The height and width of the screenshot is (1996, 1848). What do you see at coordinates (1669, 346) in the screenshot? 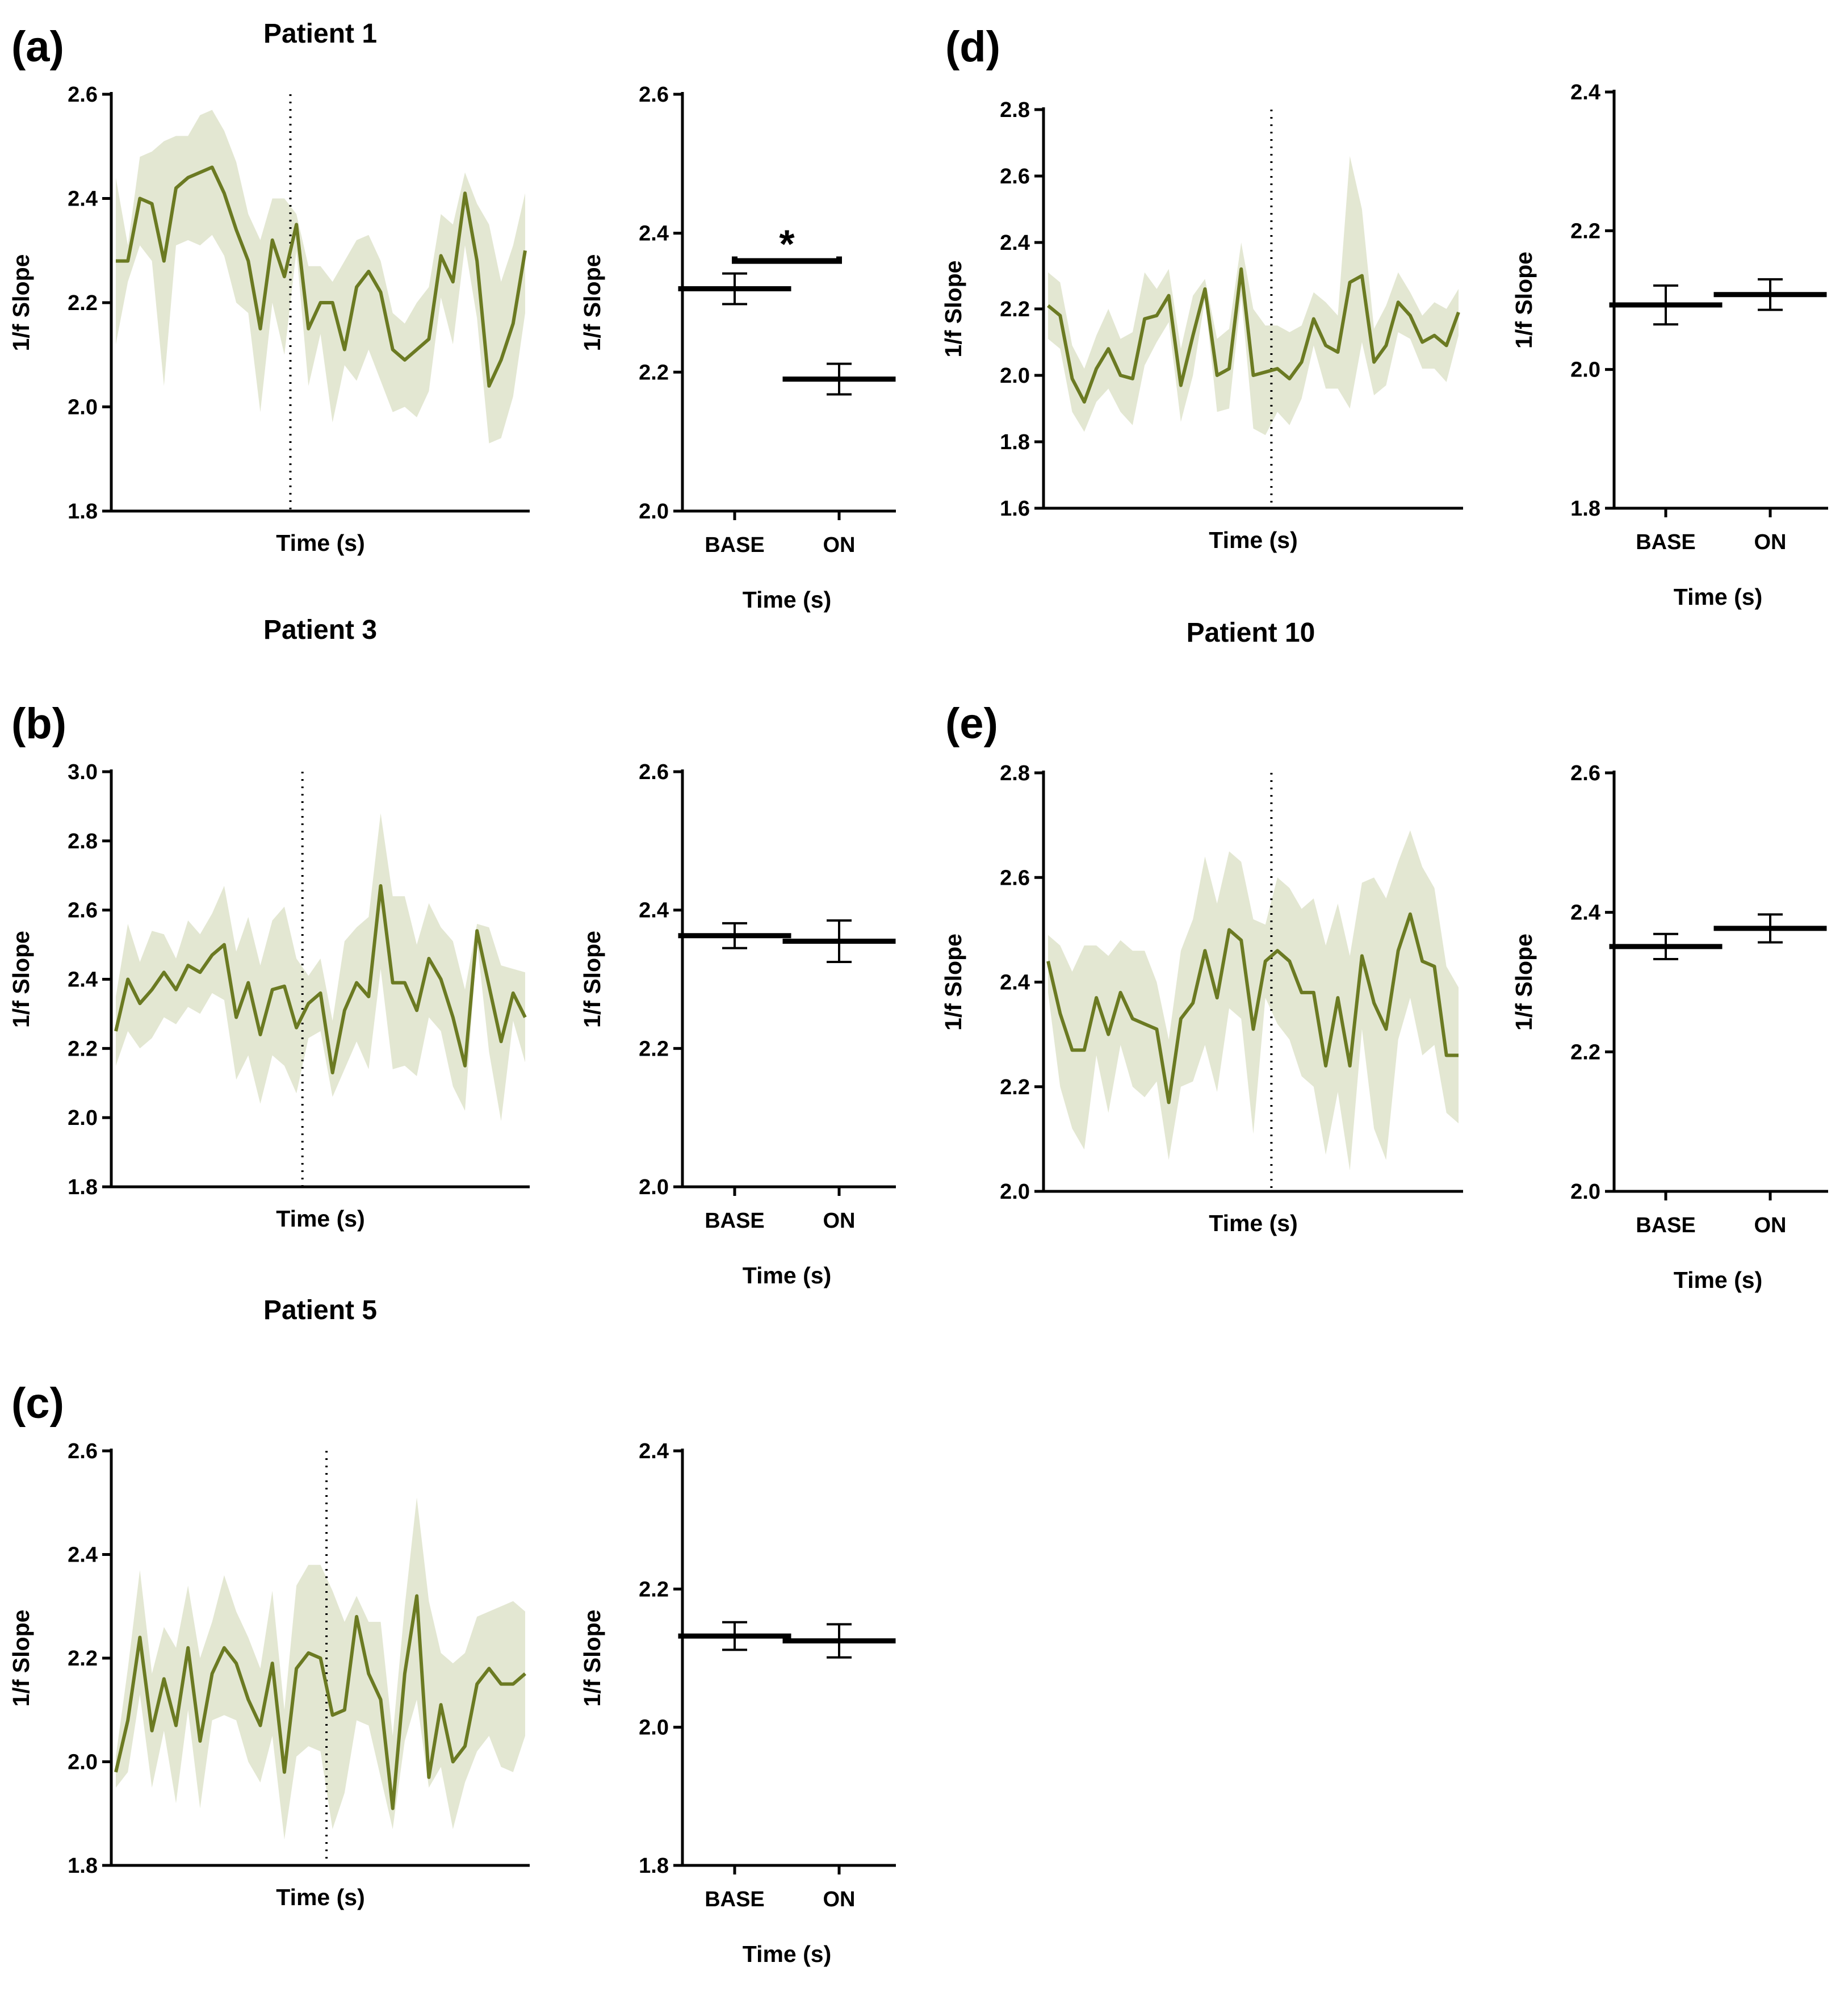
I see `chart-panel-d2: BASE ON 1.8 2.0 2.2 2.4 1/f Slope Time (s)` at bounding box center [1669, 346].